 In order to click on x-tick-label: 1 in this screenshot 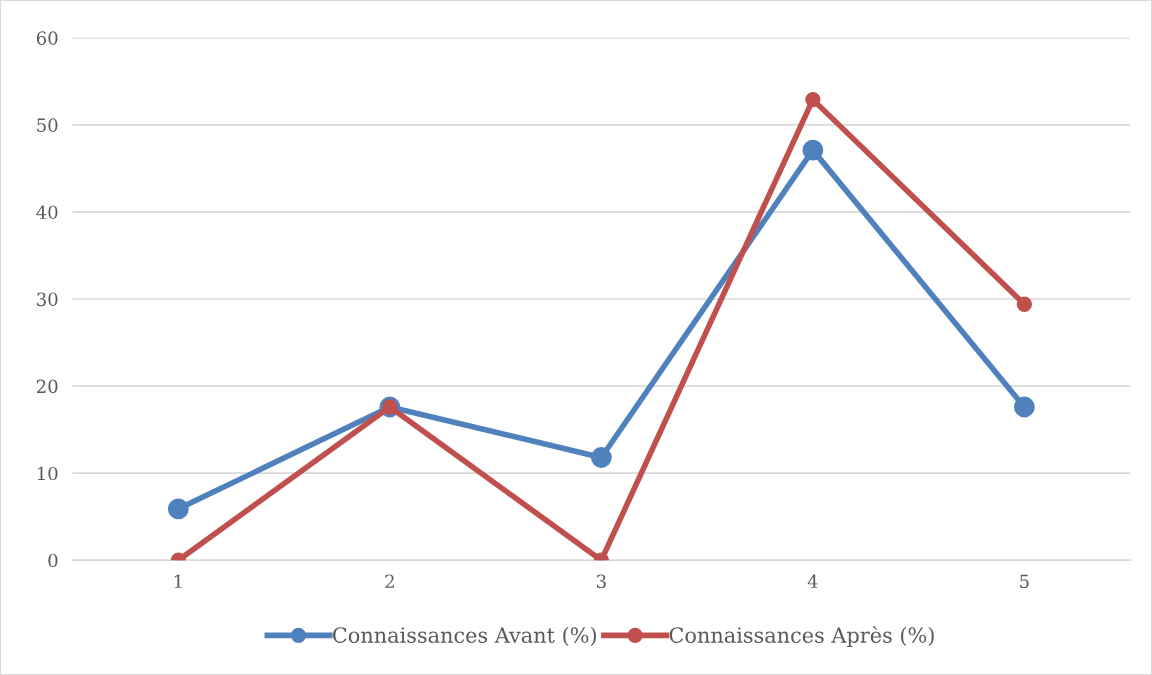, I will do `click(178, 581)`.